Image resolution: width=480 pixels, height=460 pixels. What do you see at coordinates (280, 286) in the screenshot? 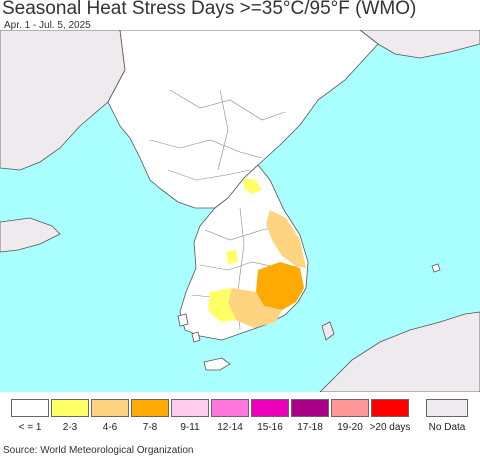
I see `heat-7-8-southeast` at bounding box center [280, 286].